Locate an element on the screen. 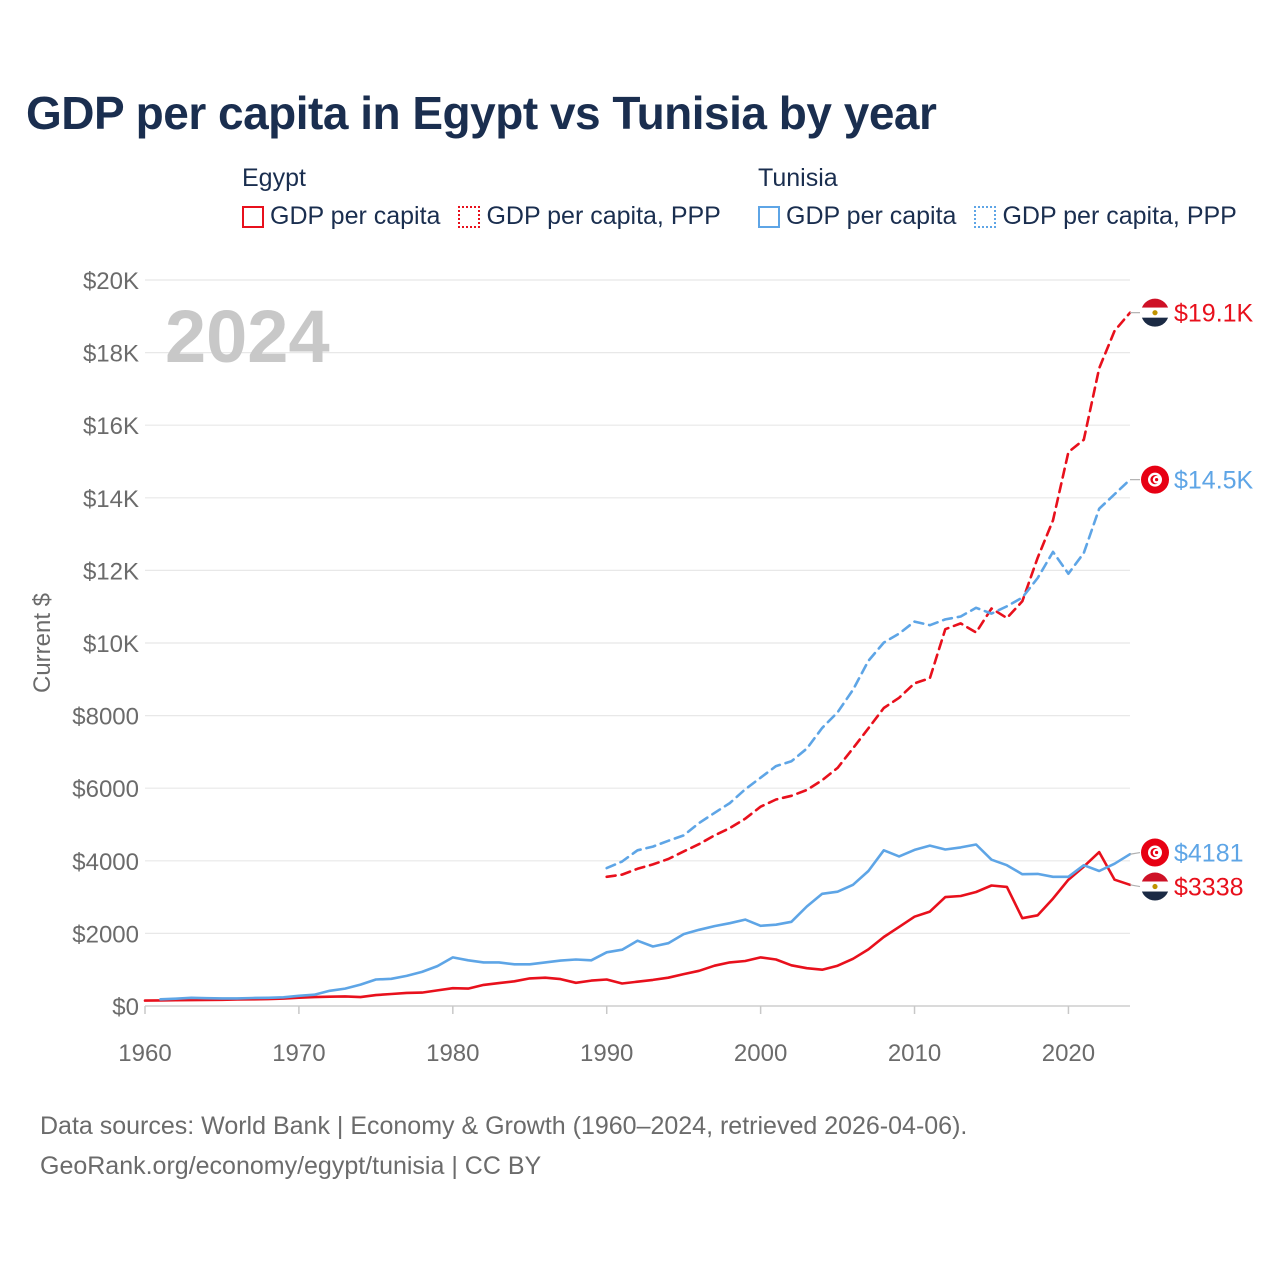  legend-swatch-solid-blue is located at coordinates (769, 216).